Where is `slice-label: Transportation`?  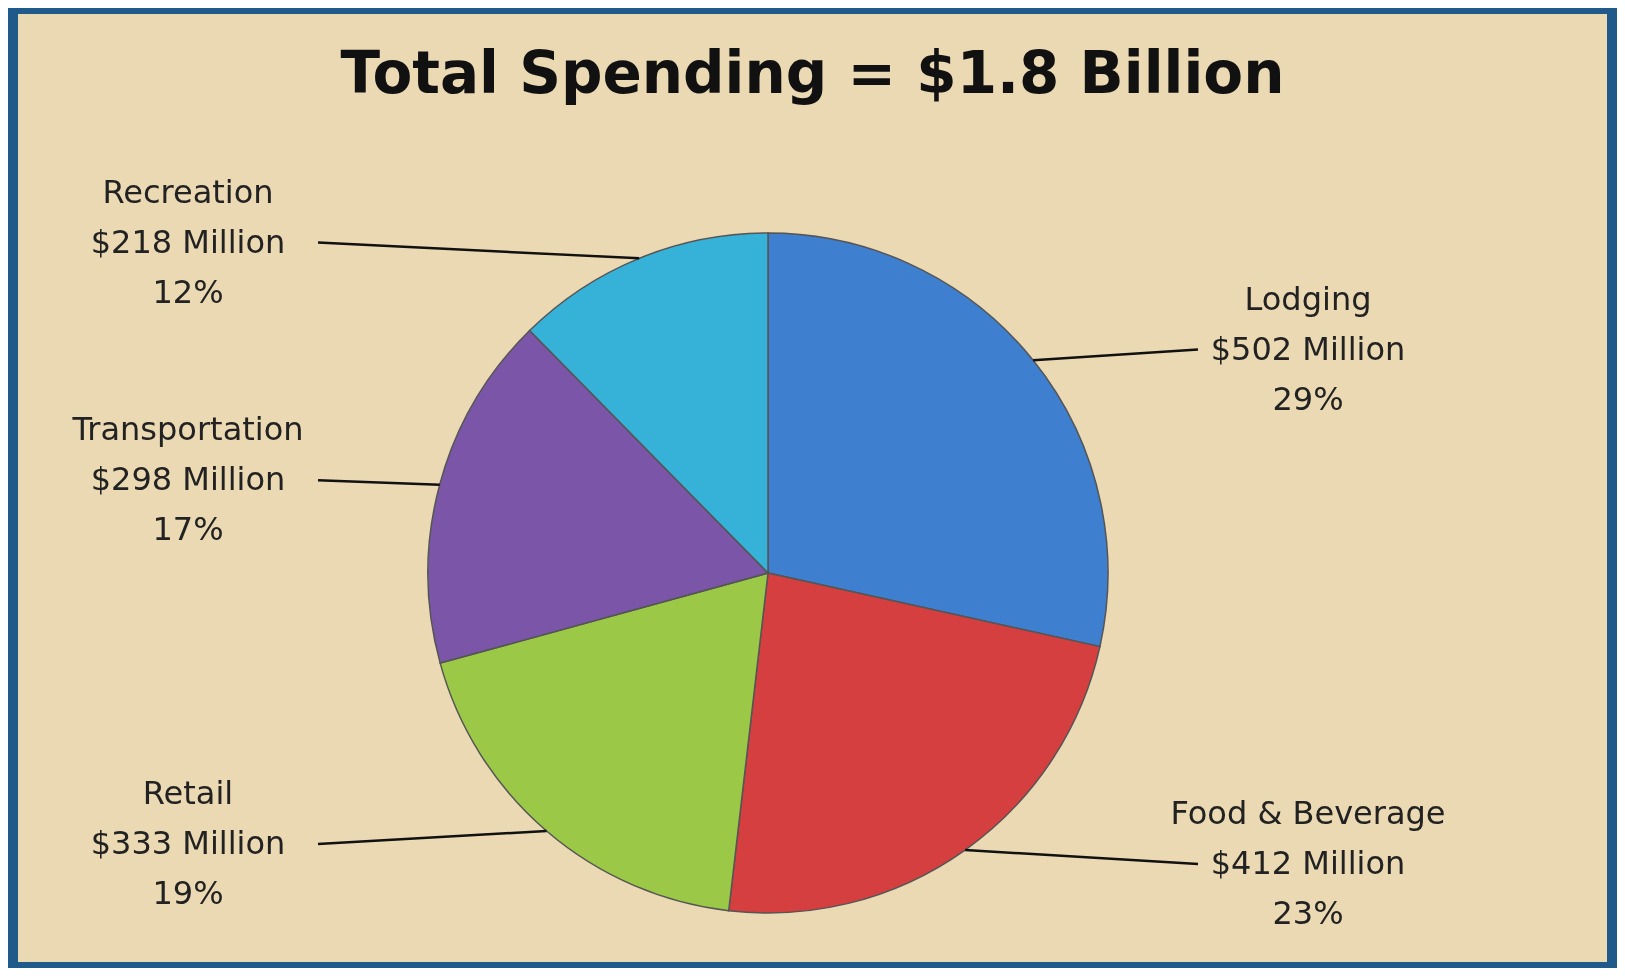 slice-label: Transportation is located at coordinates (187, 429).